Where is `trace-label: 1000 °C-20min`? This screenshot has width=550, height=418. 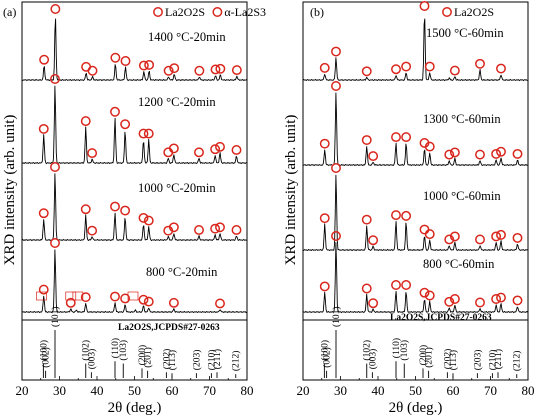
trace-label: 1000 °C-20min is located at coordinates (177, 188).